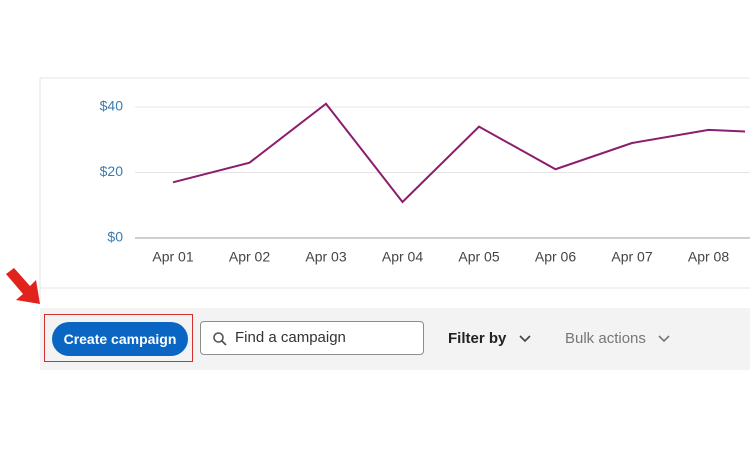  I want to click on search-box: Find a campaign, so click(312, 338).